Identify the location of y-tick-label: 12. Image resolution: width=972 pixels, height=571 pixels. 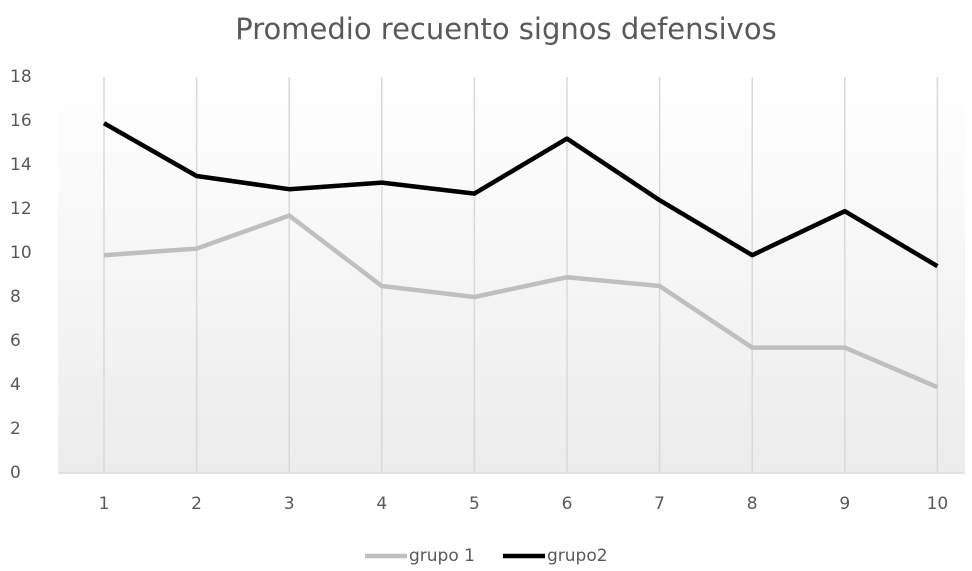
(21, 209).